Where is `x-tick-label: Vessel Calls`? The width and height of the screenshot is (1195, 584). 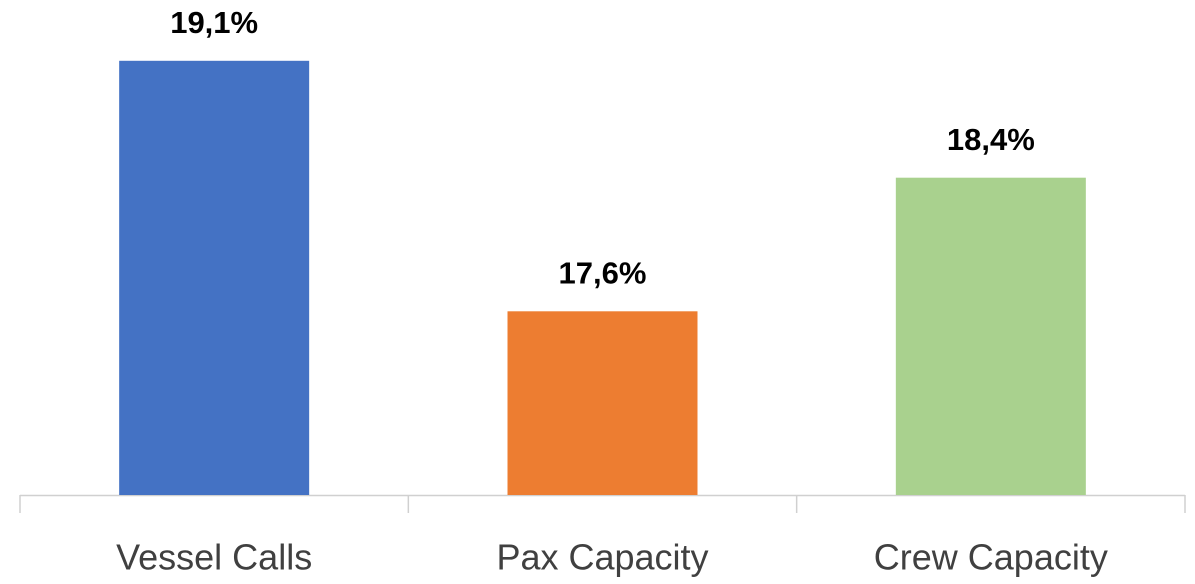 x-tick-label: Vessel Calls is located at coordinates (214, 557).